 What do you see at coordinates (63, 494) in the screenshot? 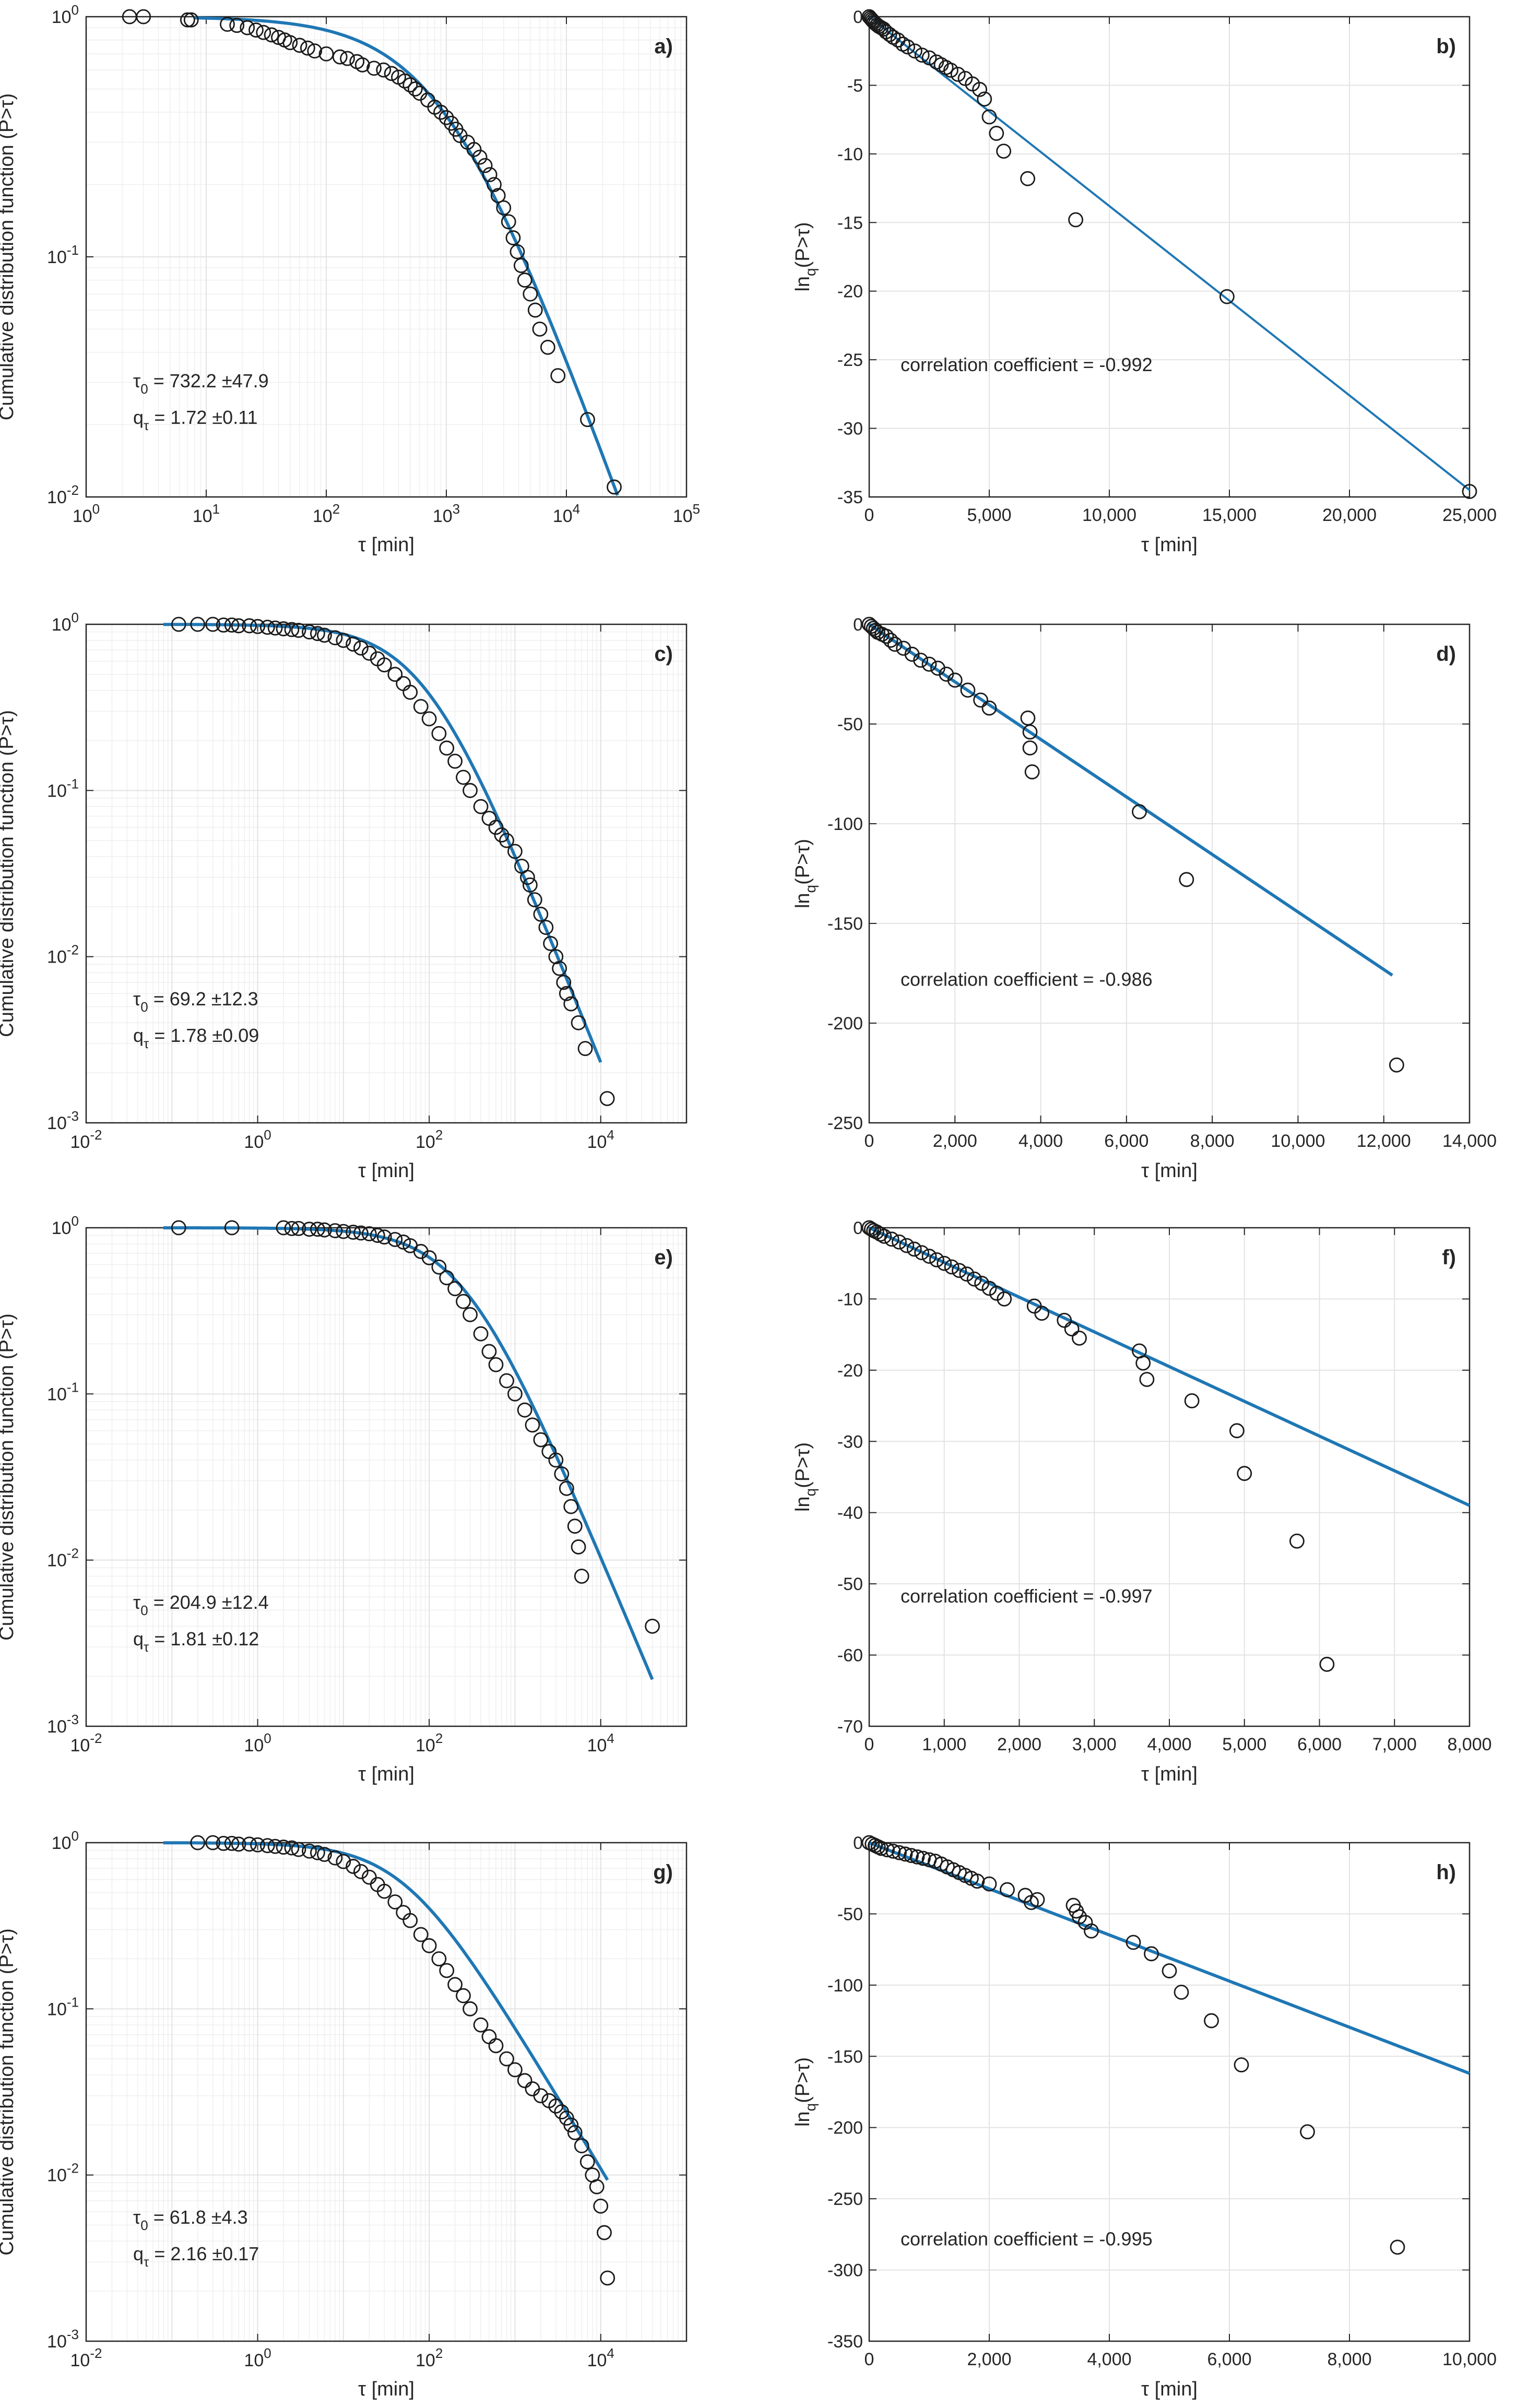
I see `y-tick-label: 10-2` at bounding box center [63, 494].